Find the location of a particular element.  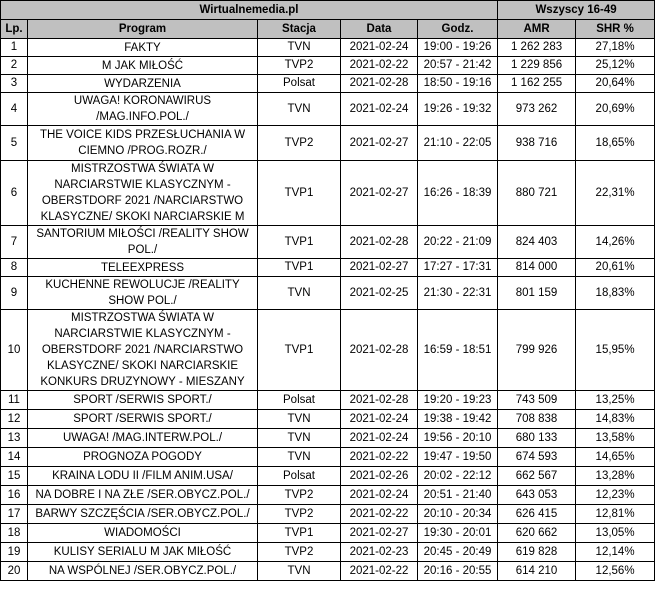

cell-time: 20:02 - 22:12 is located at coordinates (457, 476).